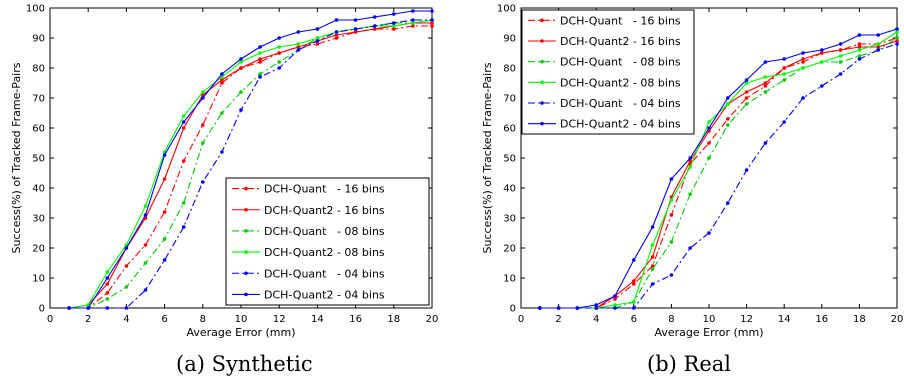  I want to click on y-tick-label: 50, so click(38, 159).